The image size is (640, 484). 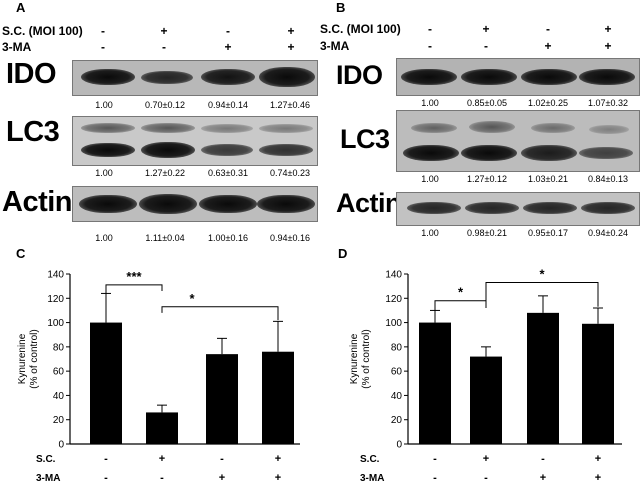 I want to click on panel-a-actin-label: Actin, so click(x=37, y=202).